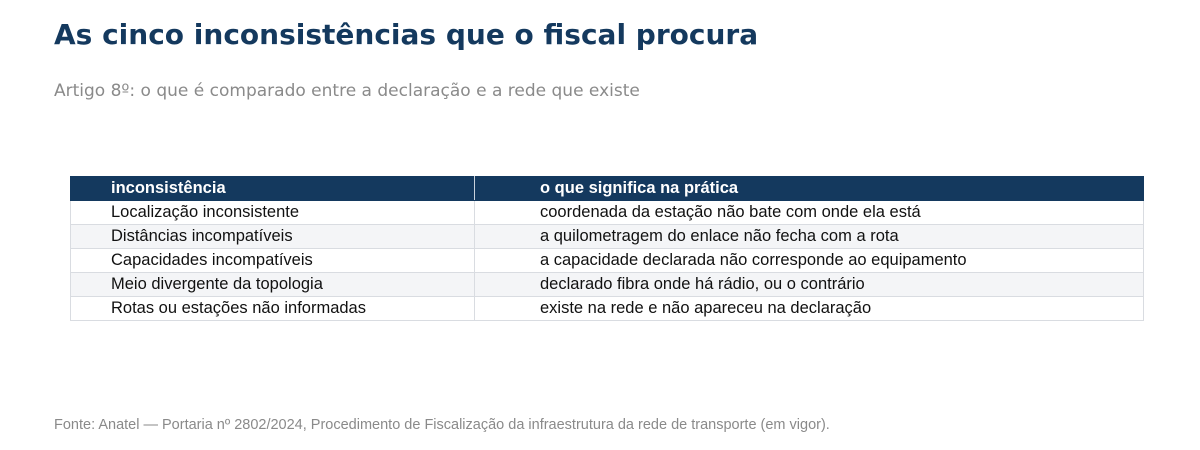 The height and width of the screenshot is (450, 1200). What do you see at coordinates (272, 212) in the screenshot?
I see `inconsistency-cell: Localização inconsistente` at bounding box center [272, 212].